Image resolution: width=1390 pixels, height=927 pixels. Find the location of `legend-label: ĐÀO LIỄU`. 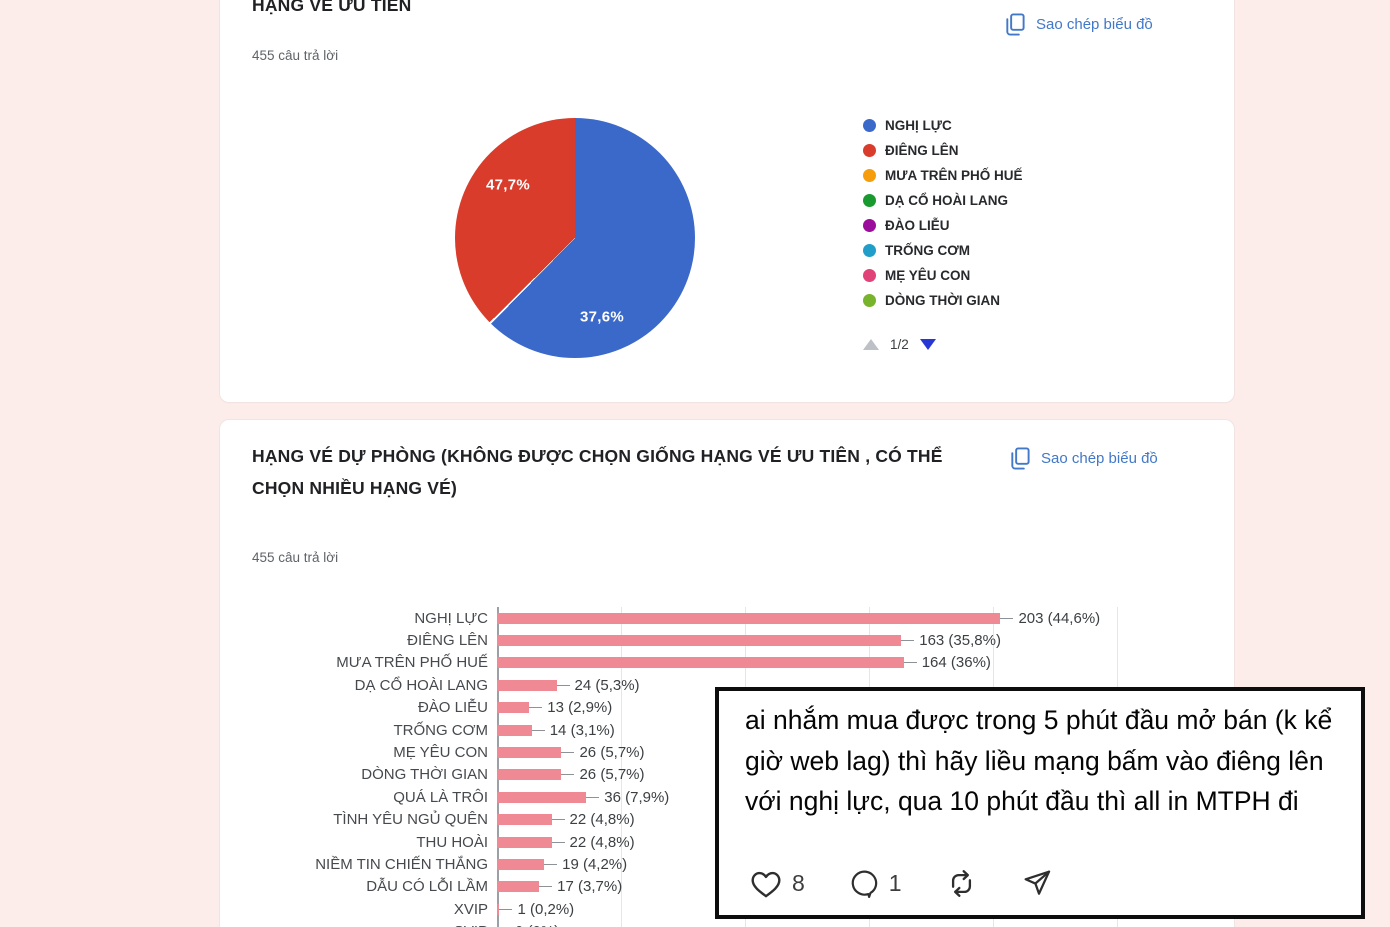

legend-label: ĐÀO LIỄU is located at coordinates (917, 225).